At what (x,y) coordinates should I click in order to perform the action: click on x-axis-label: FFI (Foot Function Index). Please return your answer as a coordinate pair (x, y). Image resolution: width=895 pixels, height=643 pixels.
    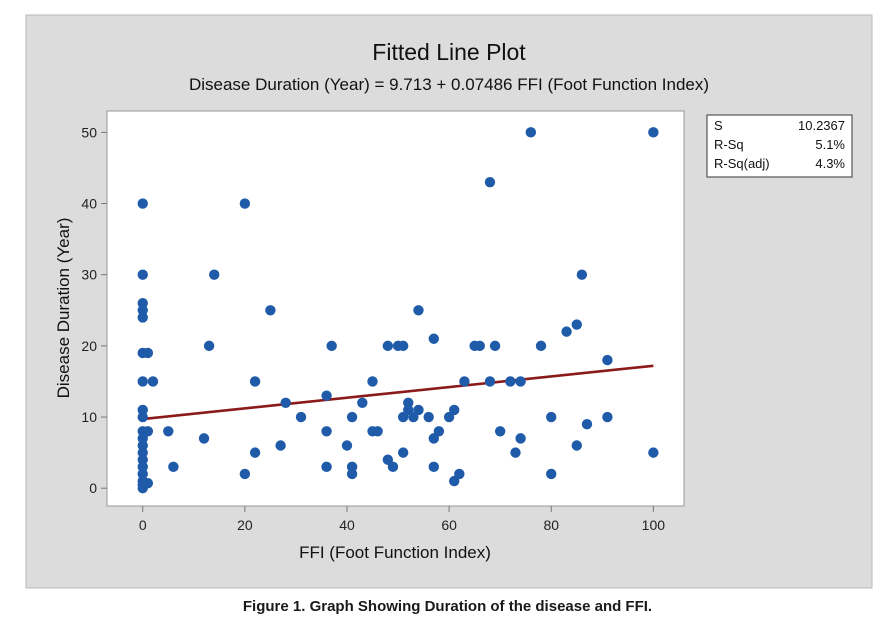
    Looking at the image, I should click on (395, 552).